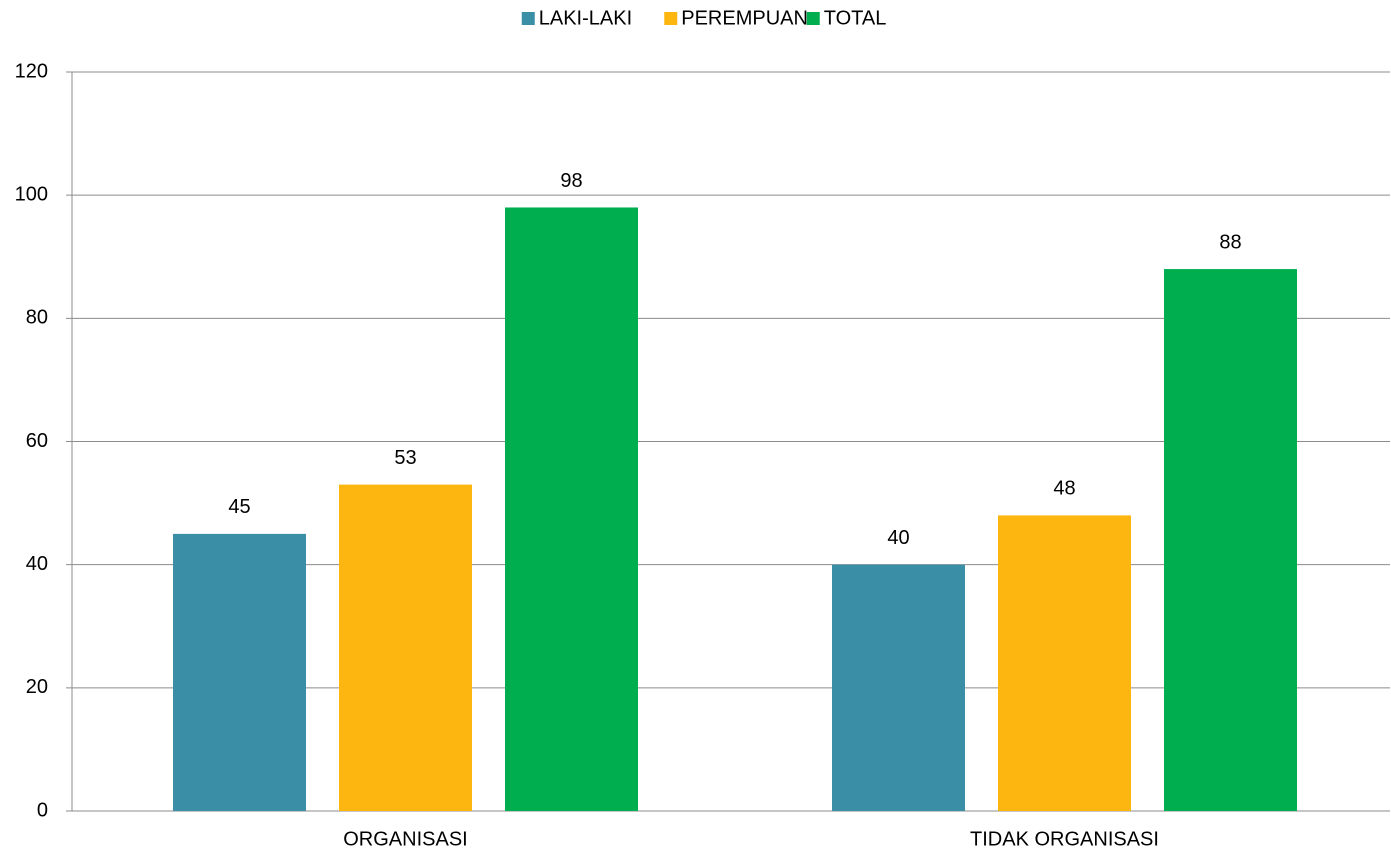 The image size is (1391, 855). I want to click on value-label: 40, so click(898, 538).